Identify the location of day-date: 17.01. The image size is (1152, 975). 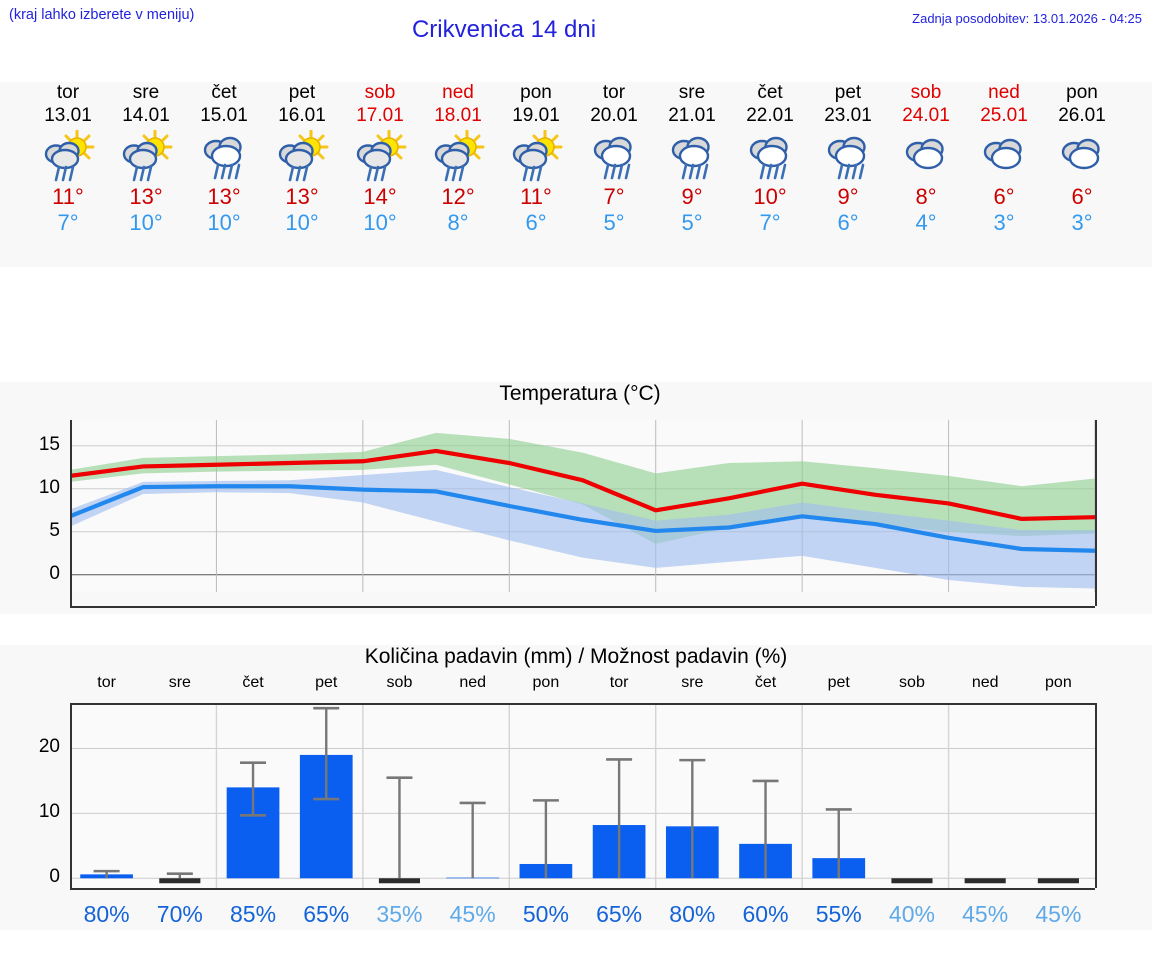
(380, 115).